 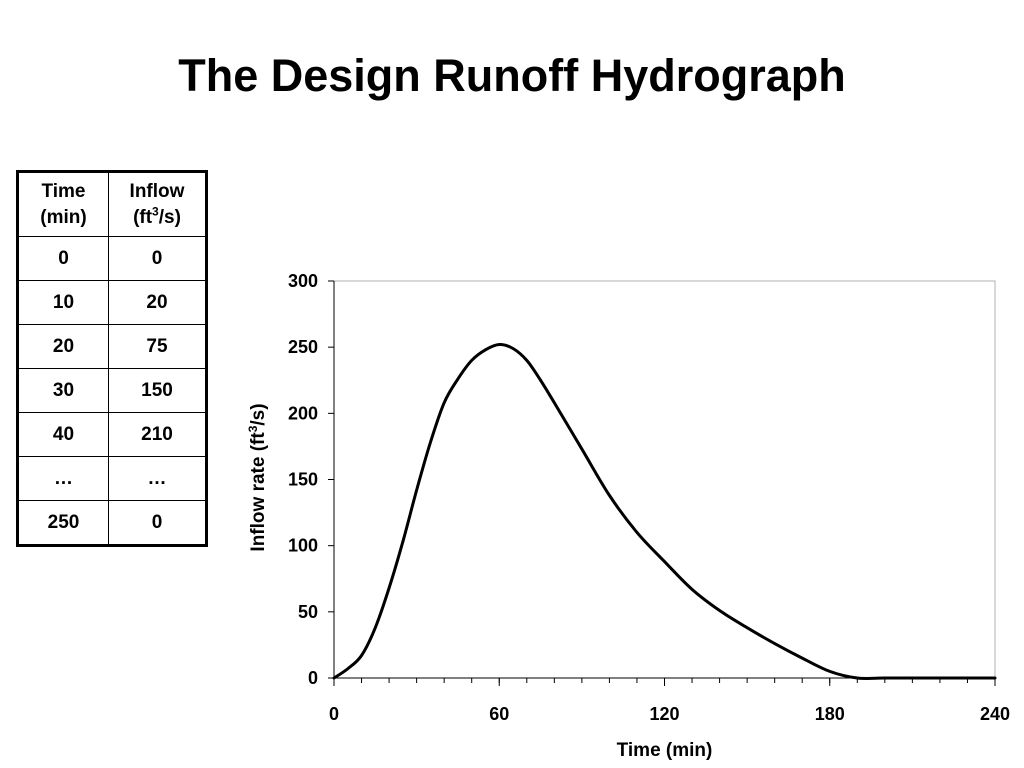 I want to click on table-row: 250 0, so click(x=112, y=523).